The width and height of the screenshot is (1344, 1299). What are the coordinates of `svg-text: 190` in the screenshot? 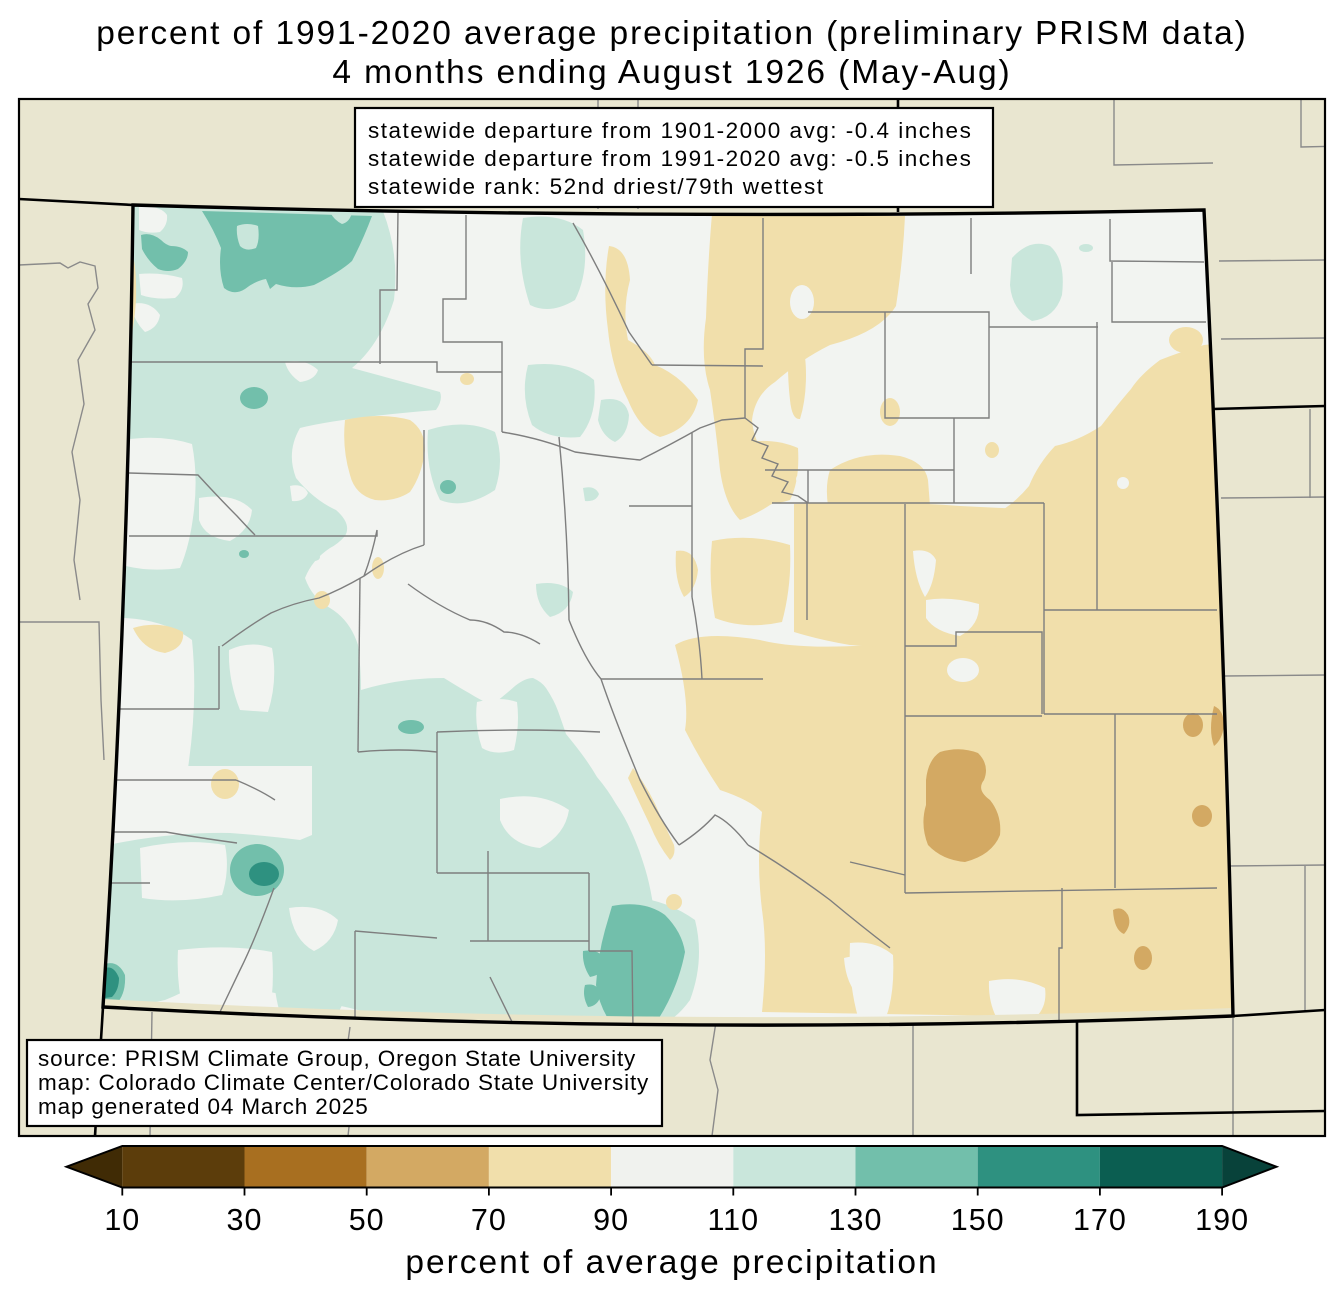 It's located at (1222, 1220).